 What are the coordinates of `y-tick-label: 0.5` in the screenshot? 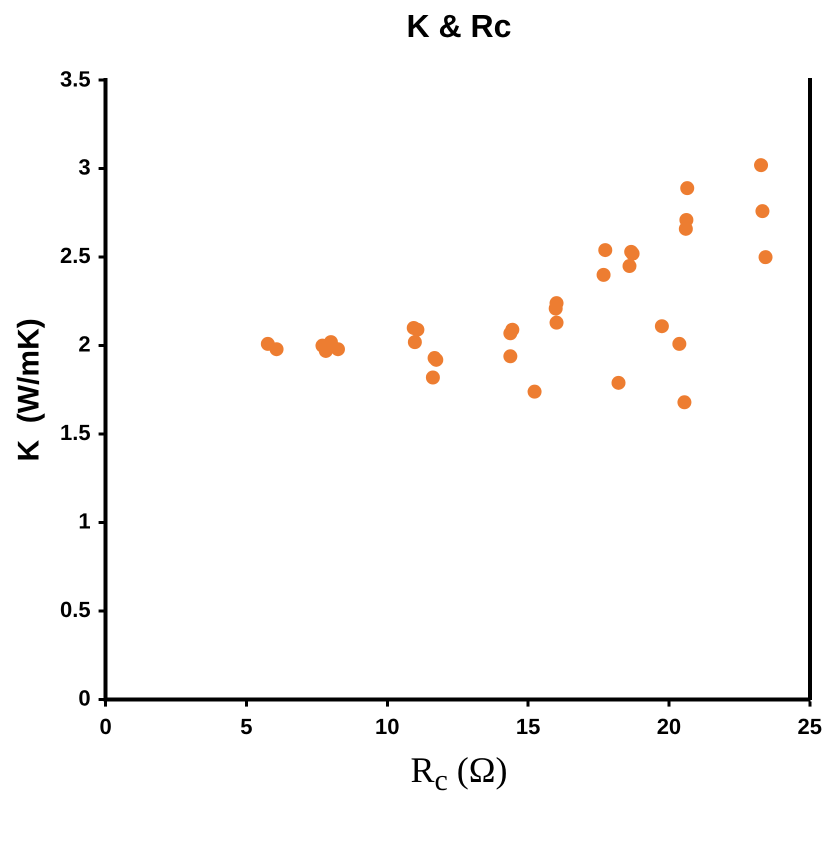 It's located at (75, 609).